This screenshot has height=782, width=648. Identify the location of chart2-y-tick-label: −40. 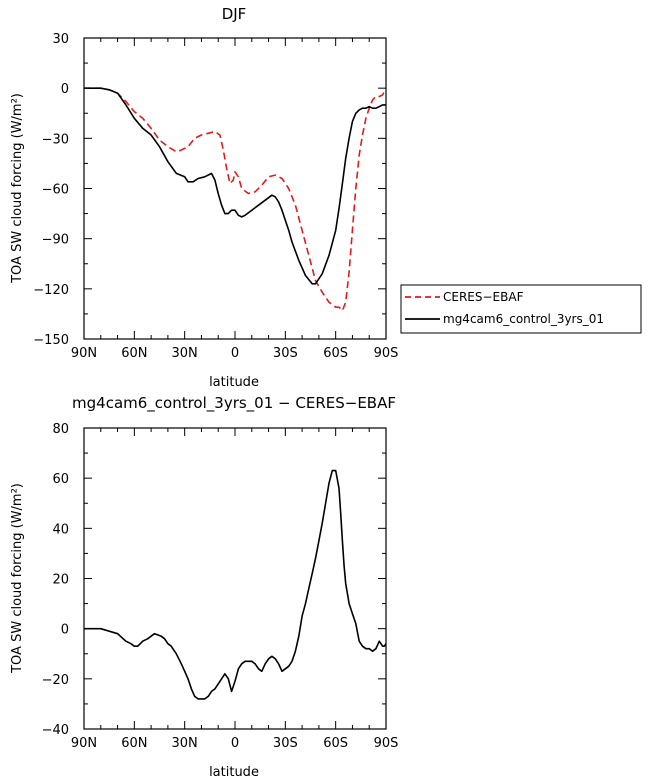
(55, 730).